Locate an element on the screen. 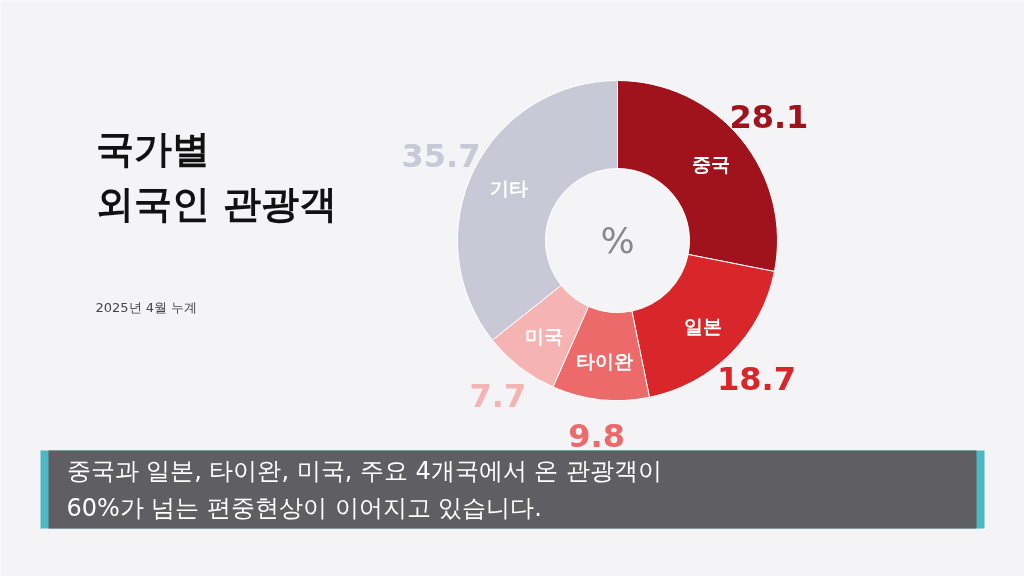 The image size is (1024, 576). slice-label: 타이완 is located at coordinates (605, 360).